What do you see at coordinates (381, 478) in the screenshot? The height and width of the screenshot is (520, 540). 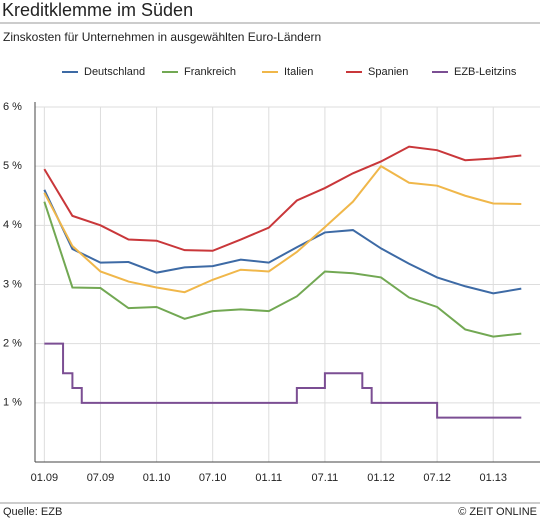 I see `x-tick-label: 01.12` at bounding box center [381, 478].